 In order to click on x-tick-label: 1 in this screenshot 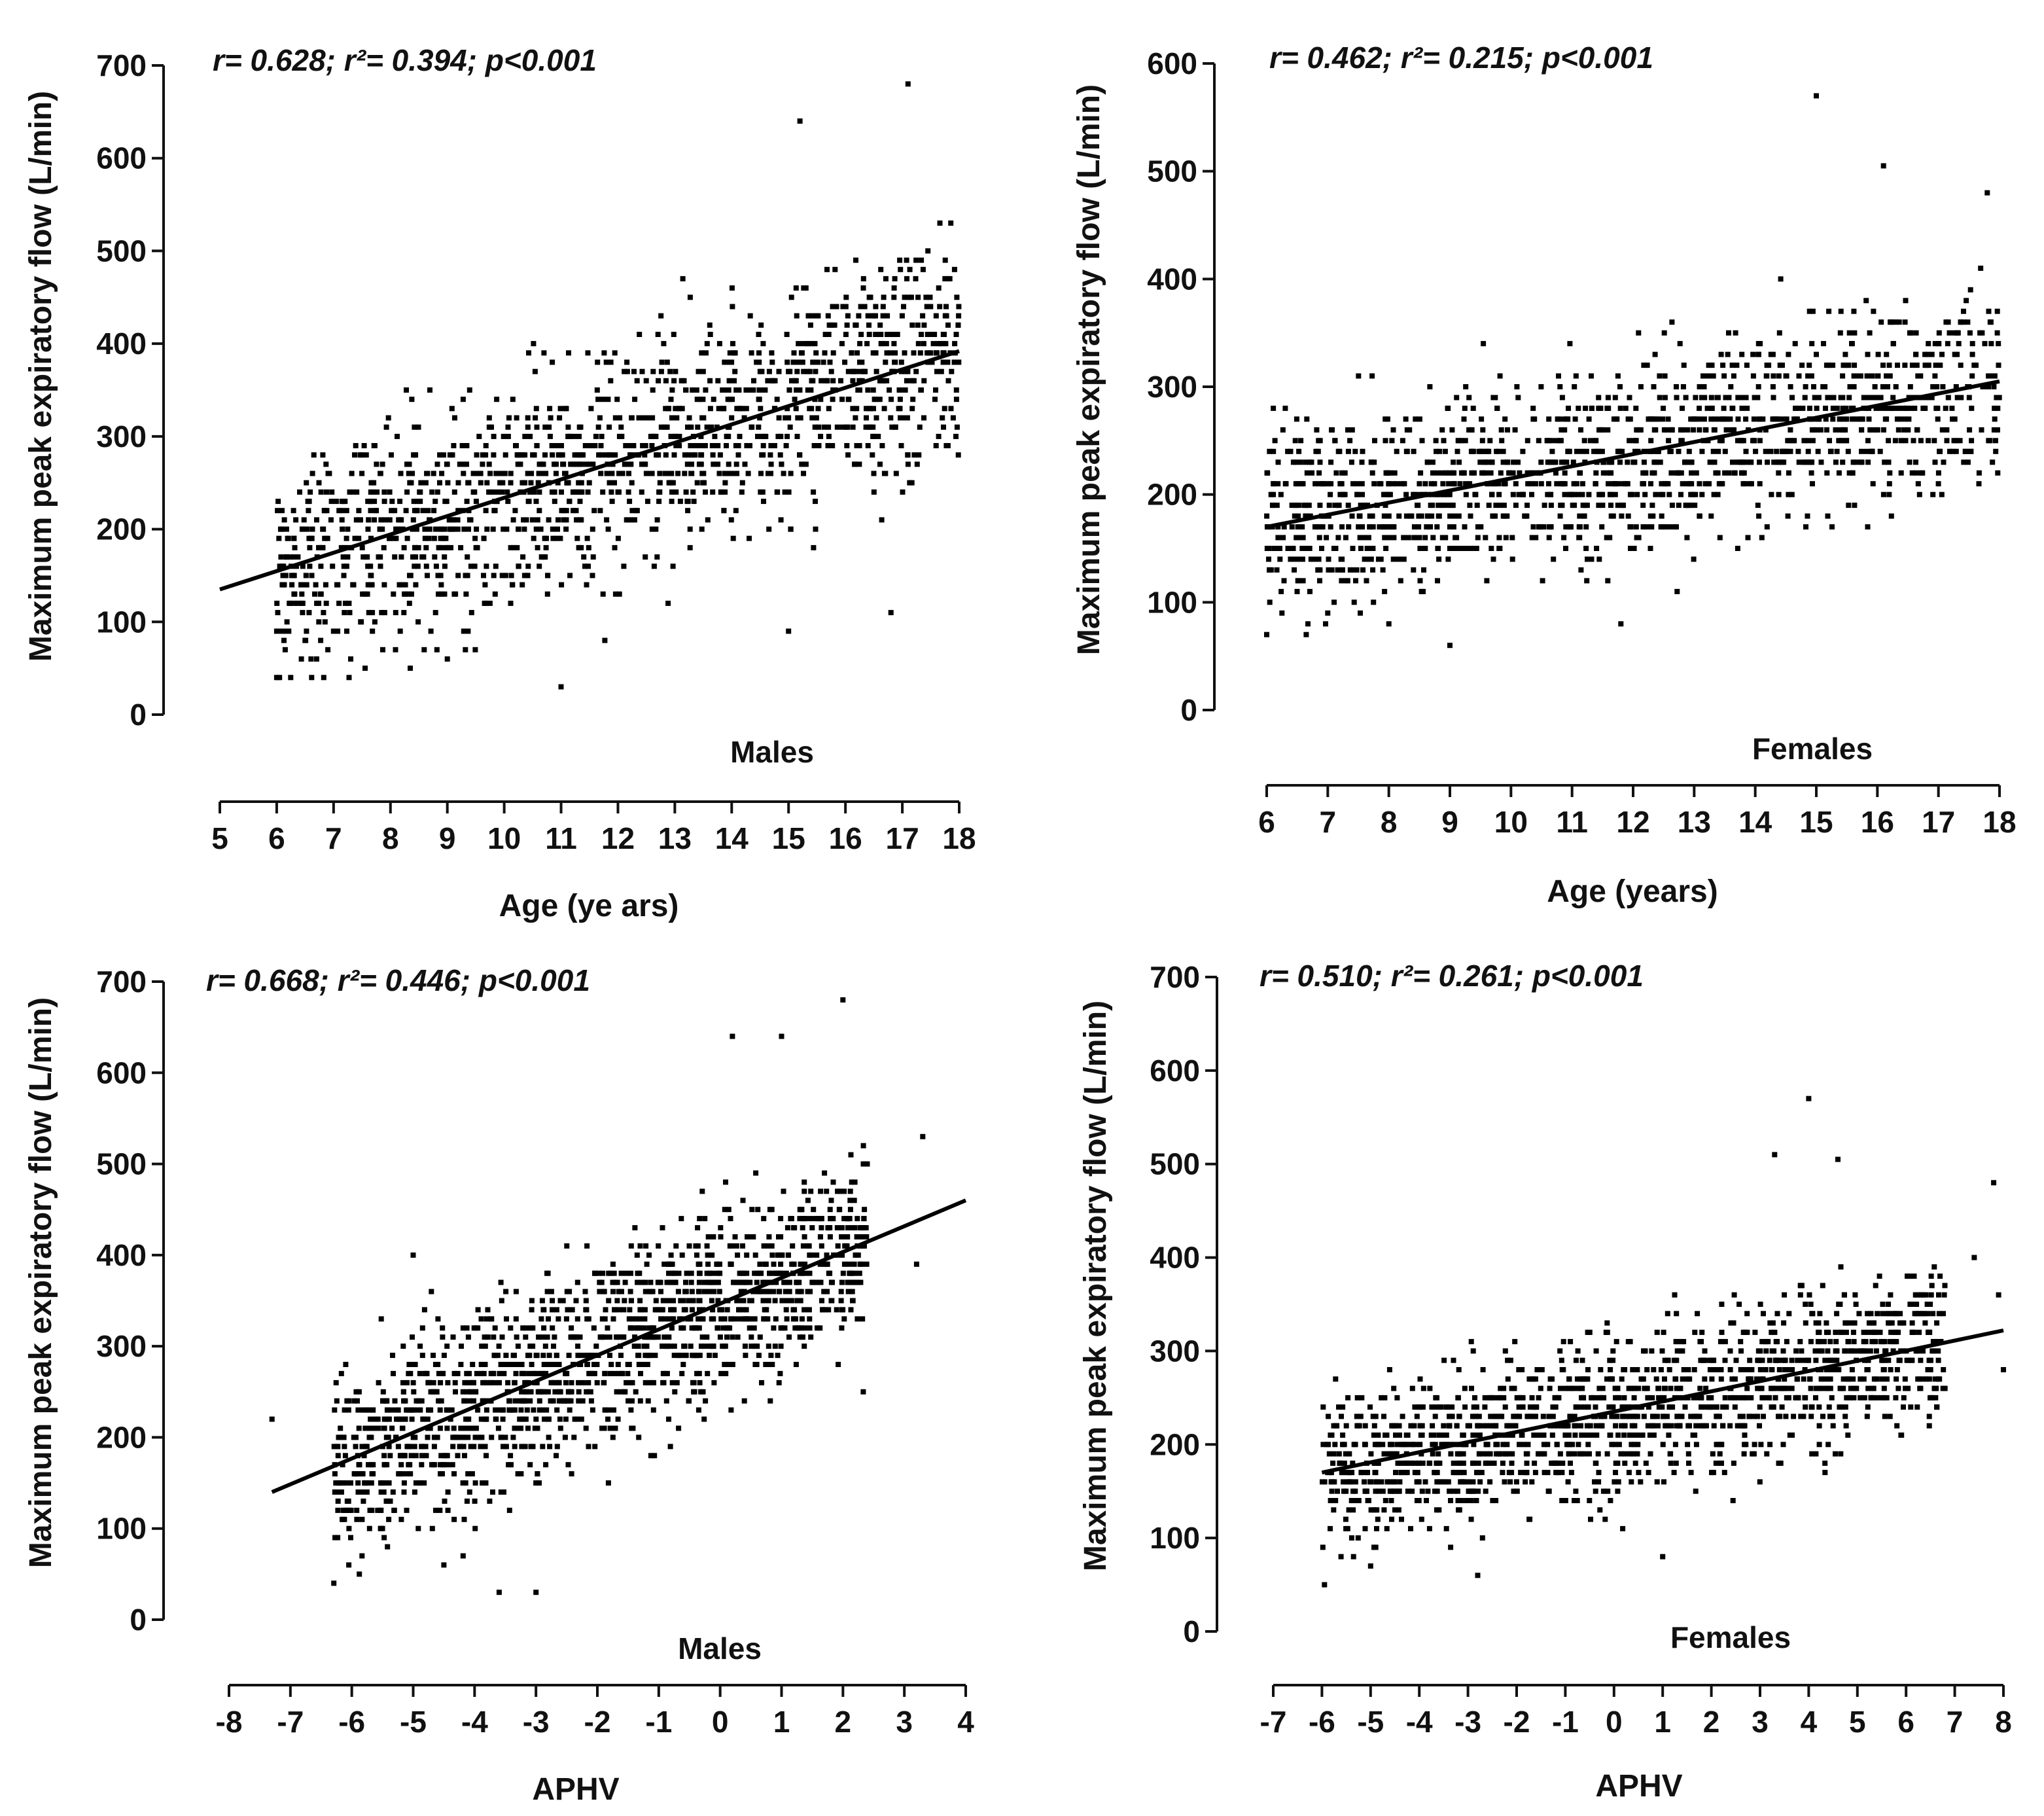, I will do `click(781, 1722)`.